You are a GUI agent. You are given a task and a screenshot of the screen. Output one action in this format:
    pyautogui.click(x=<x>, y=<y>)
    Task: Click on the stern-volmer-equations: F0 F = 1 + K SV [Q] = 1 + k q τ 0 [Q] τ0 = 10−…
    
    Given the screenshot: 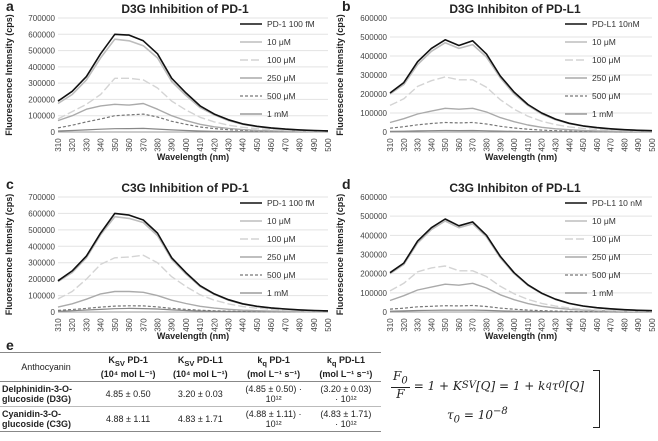 What is the action you would take?
    pyautogui.click(x=493, y=399)
    